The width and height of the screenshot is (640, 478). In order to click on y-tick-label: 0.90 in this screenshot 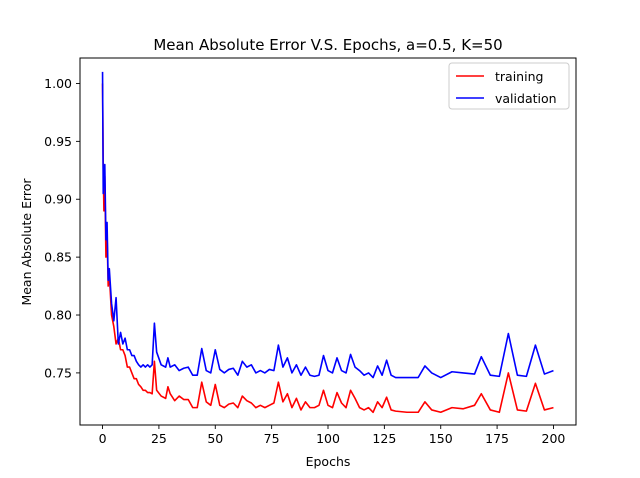, I will do `click(58, 199)`.